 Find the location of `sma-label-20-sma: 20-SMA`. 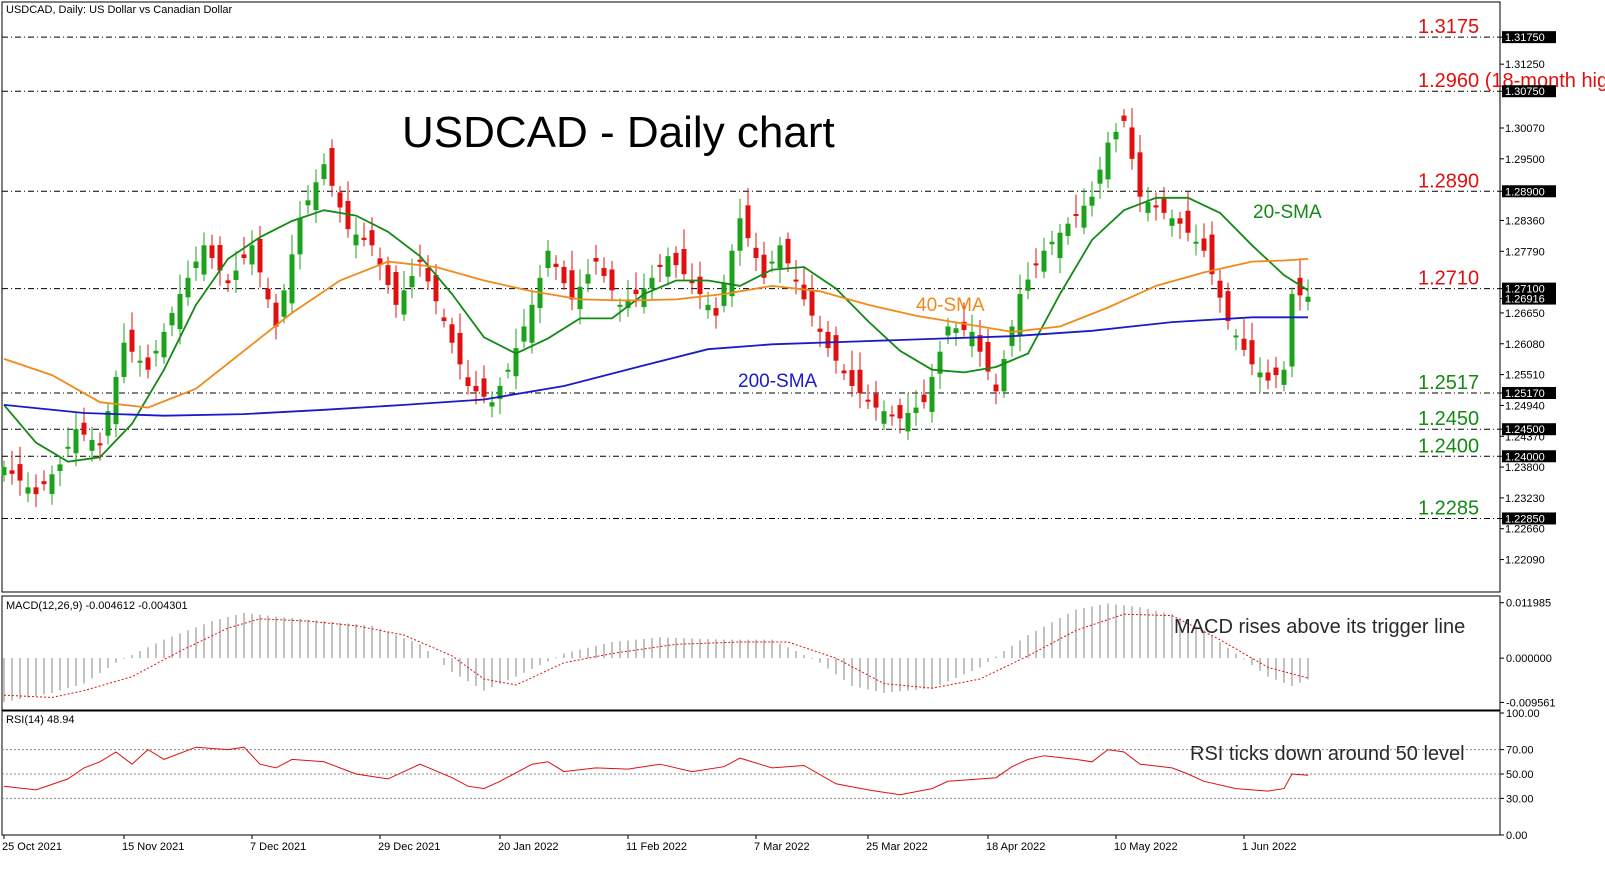

sma-label-20-sma: 20-SMA is located at coordinates (1287, 212).